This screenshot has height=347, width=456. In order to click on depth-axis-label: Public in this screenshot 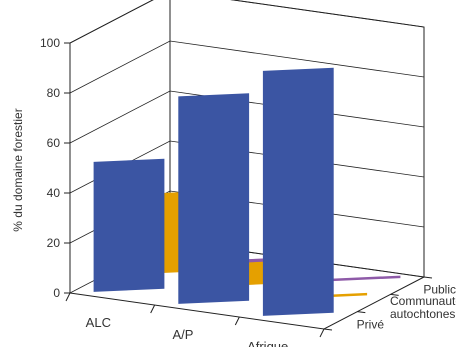, I will do `click(439, 290)`.